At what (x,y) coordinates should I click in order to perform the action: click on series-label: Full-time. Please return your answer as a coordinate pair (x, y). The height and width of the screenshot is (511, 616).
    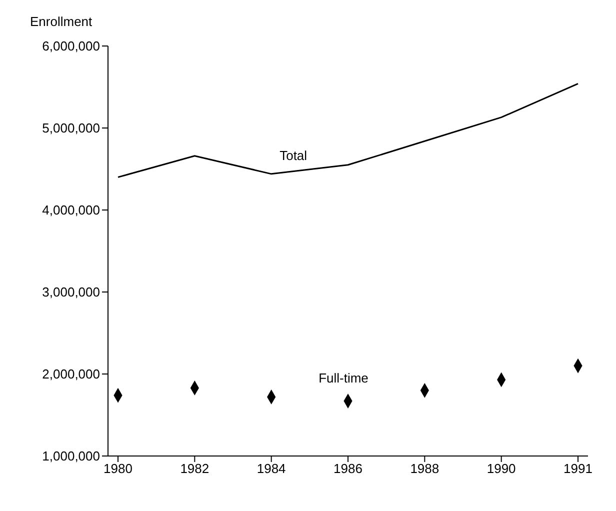
    Looking at the image, I should click on (343, 378).